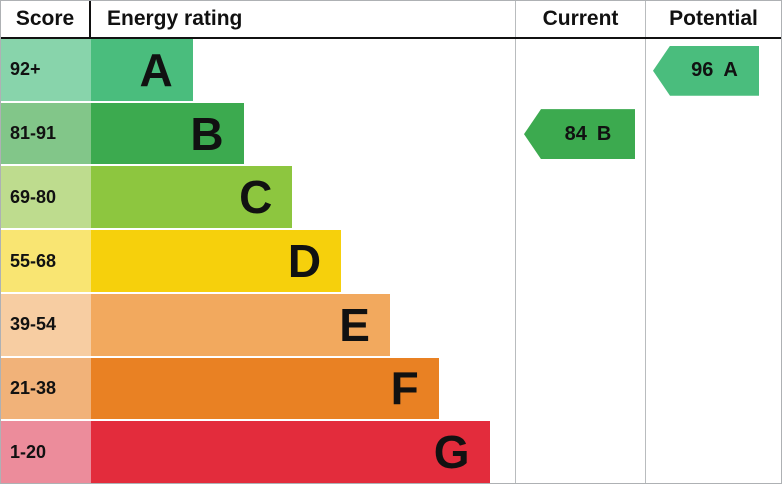 The image size is (782, 484). I want to click on header-potential: Potential, so click(713, 19).